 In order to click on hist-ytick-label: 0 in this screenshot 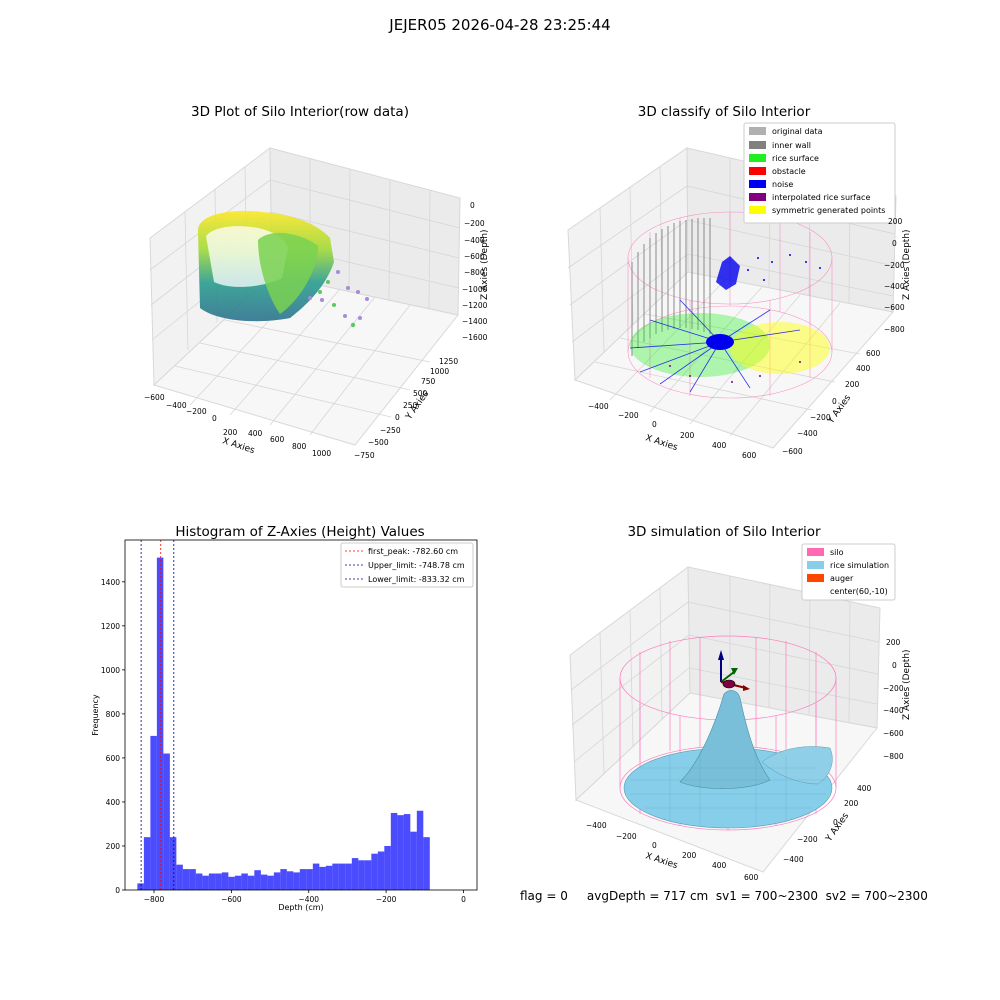, I will do `click(117, 890)`.